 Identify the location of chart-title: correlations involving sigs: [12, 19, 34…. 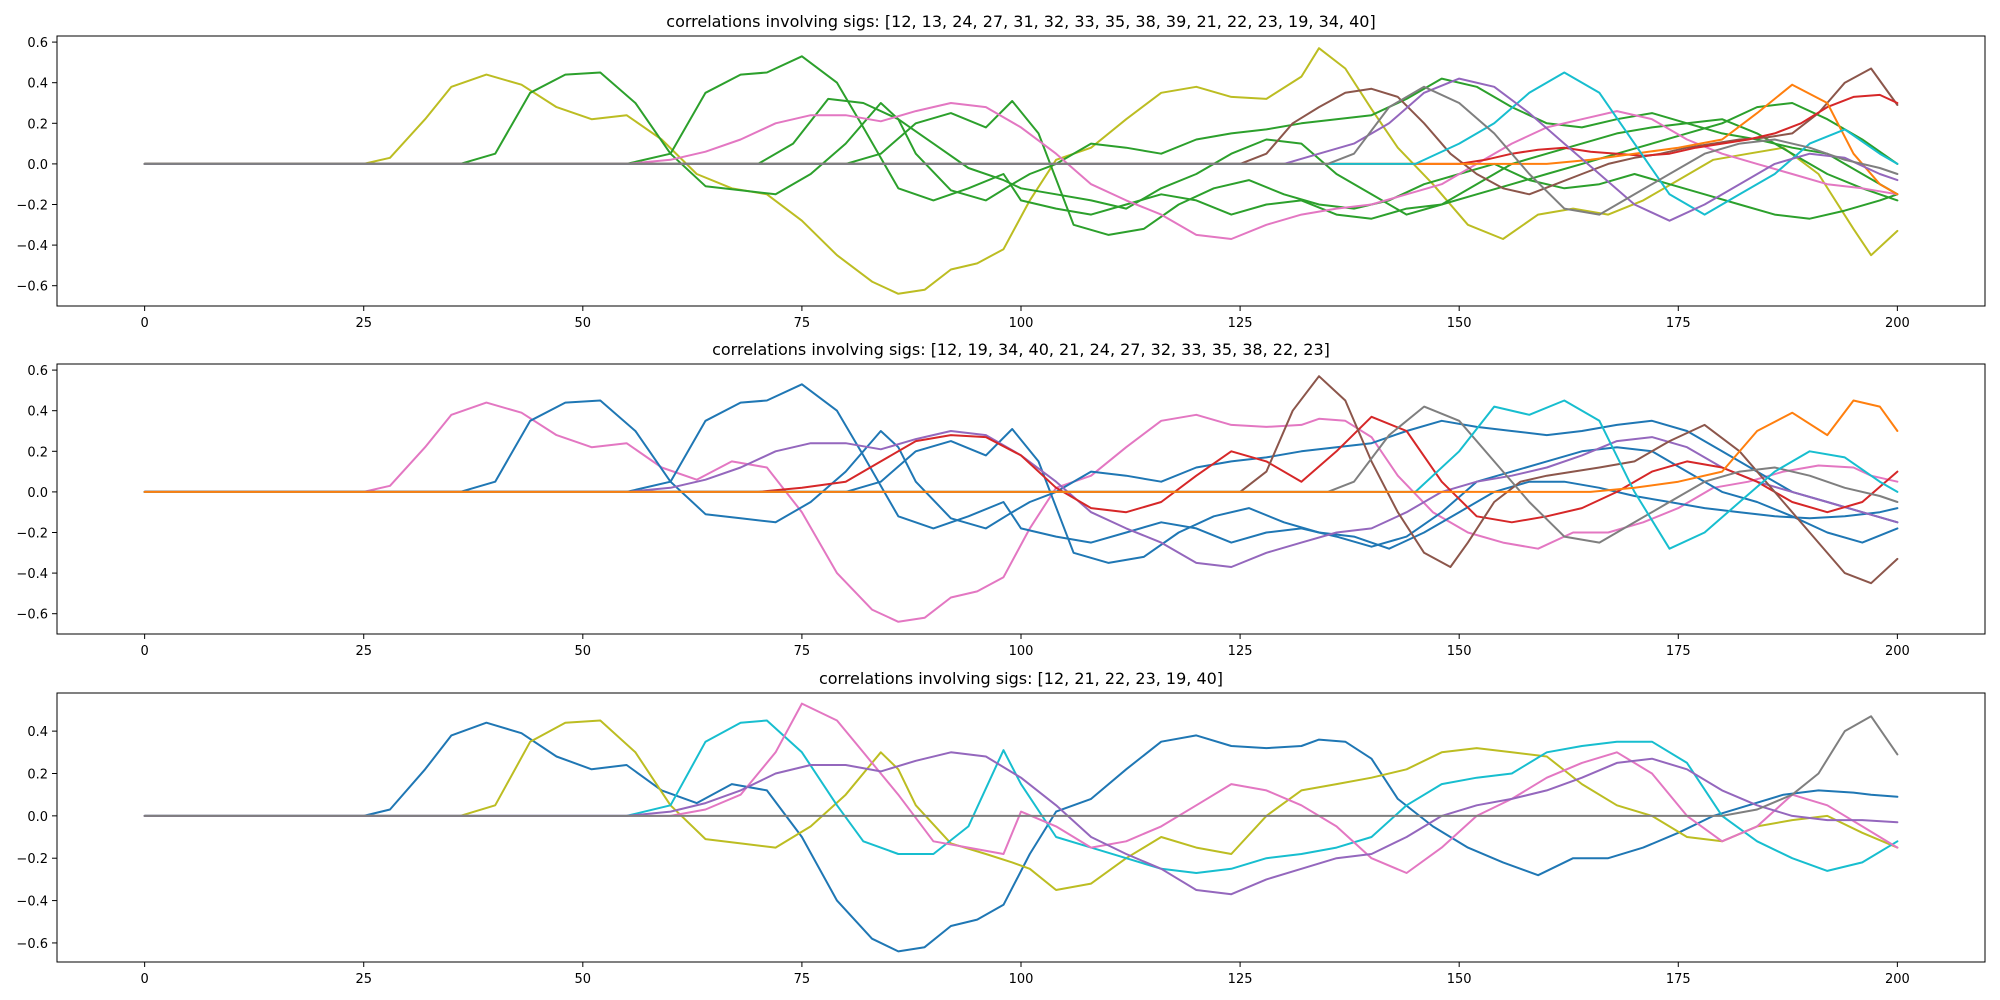
(1021, 349).